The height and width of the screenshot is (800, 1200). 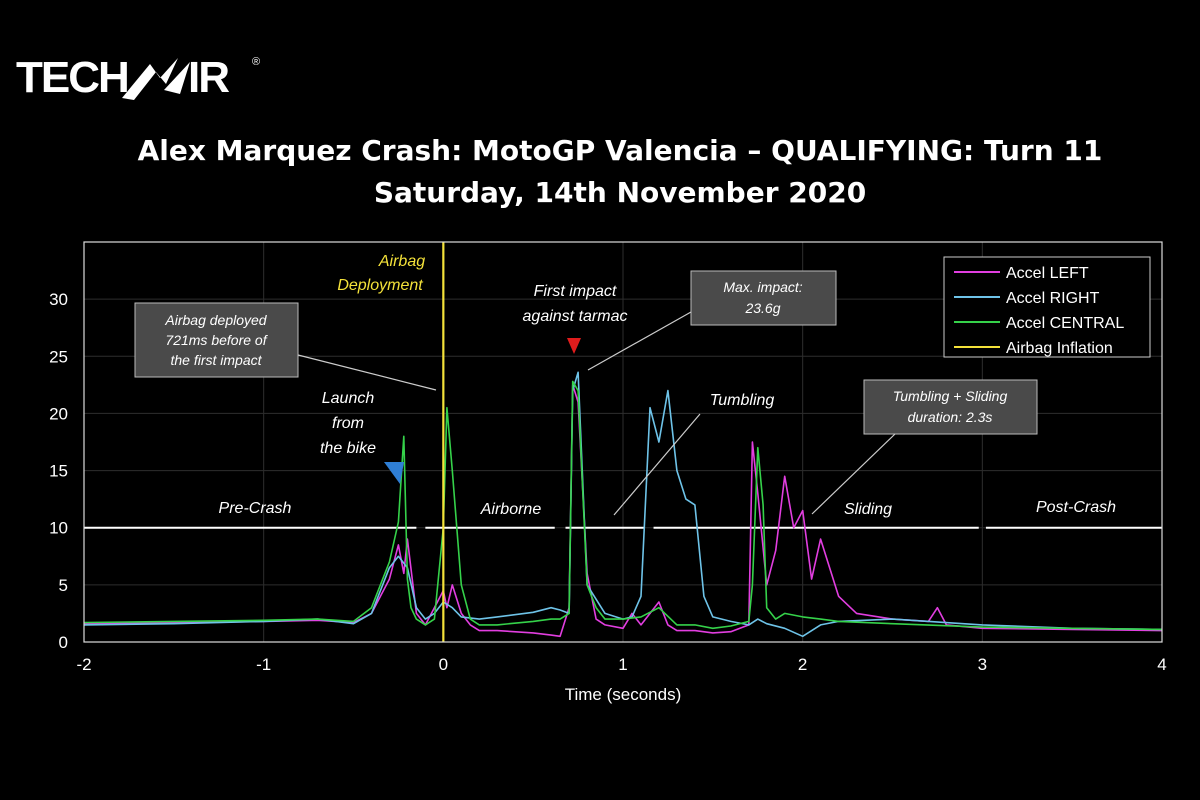 I want to click on x-tick-label-4: 2, so click(x=802, y=664).